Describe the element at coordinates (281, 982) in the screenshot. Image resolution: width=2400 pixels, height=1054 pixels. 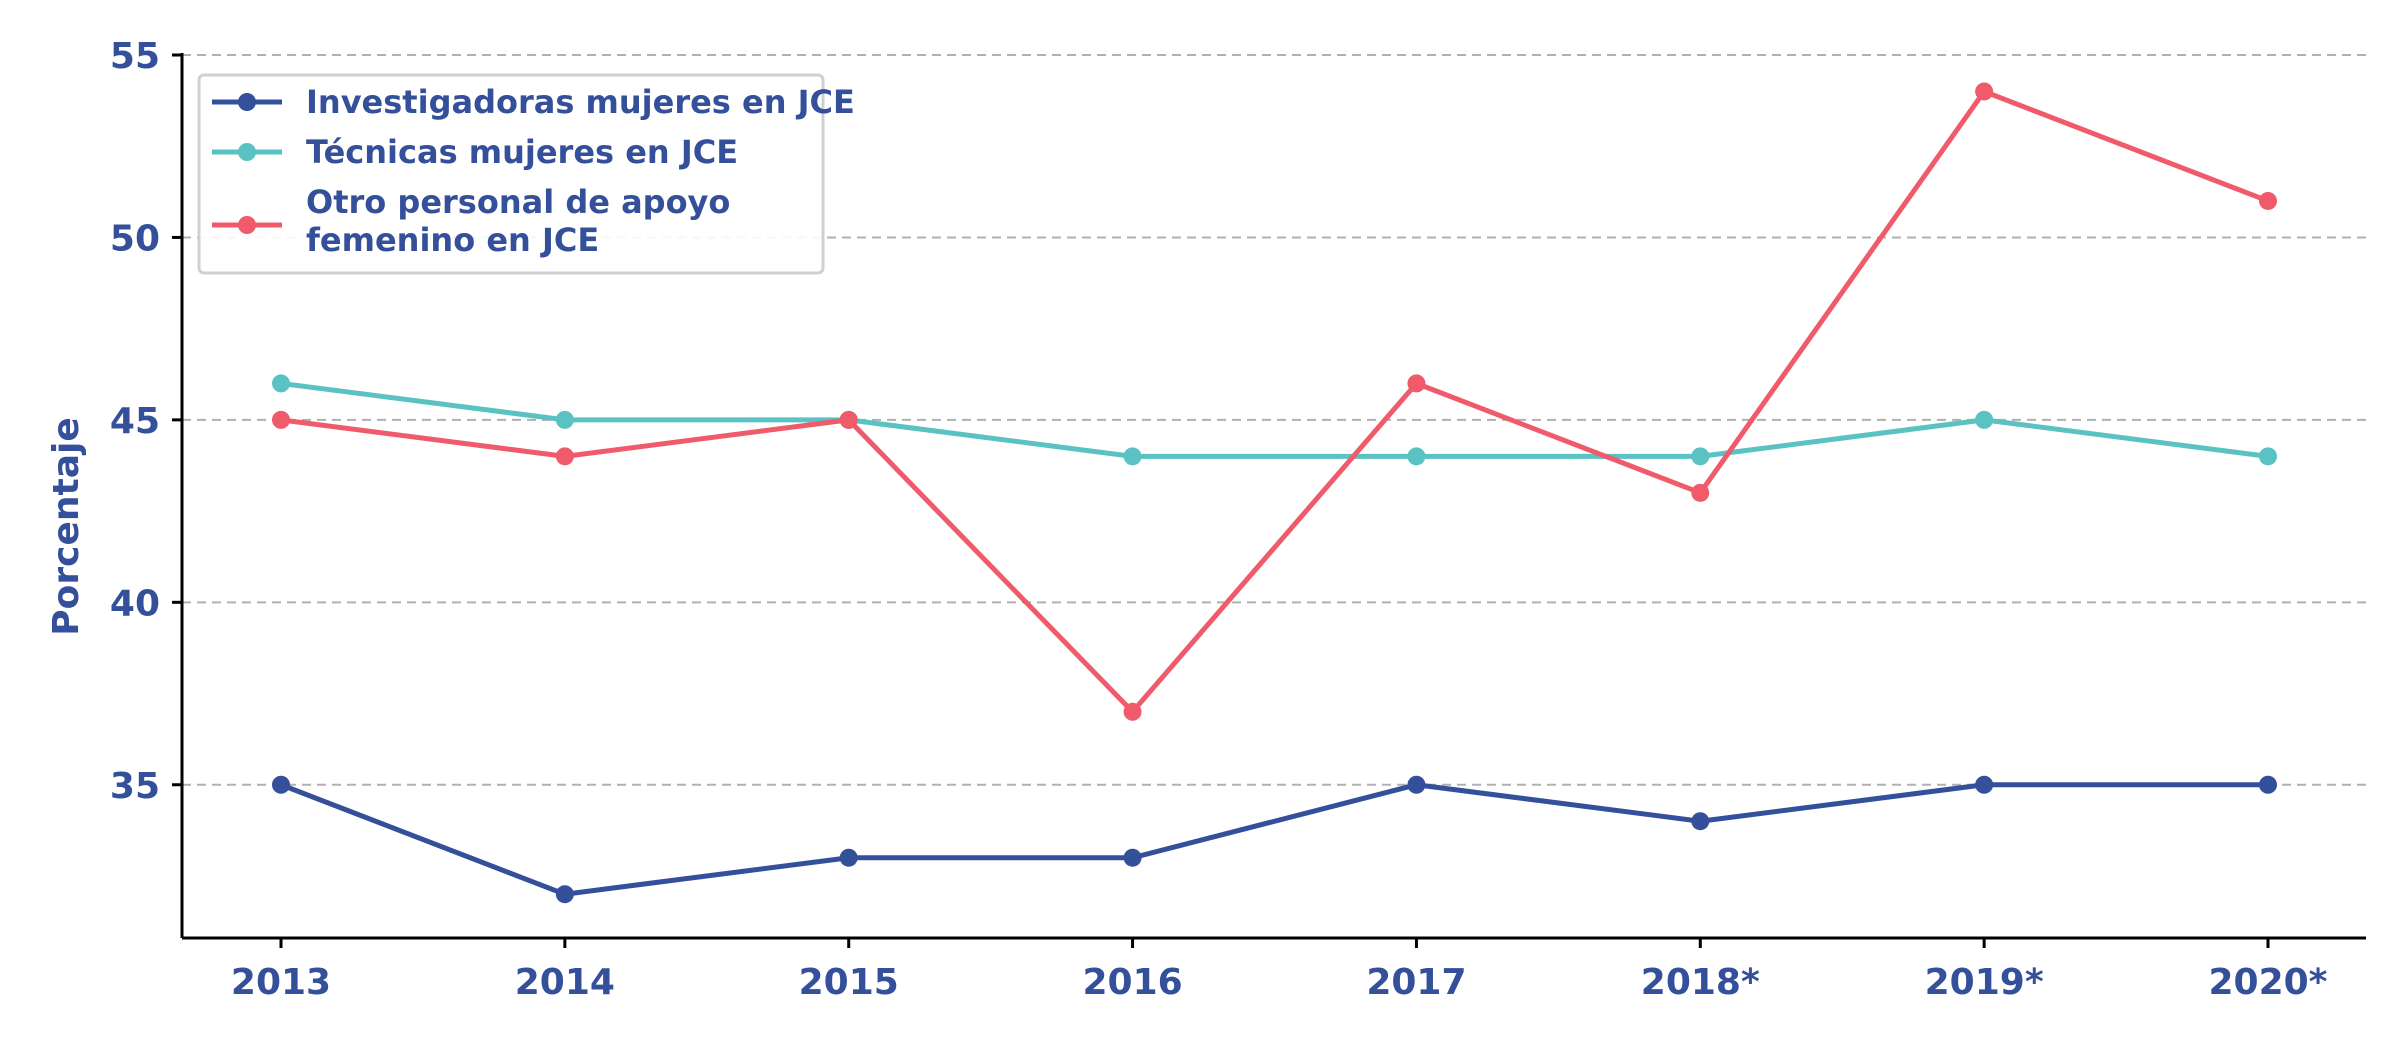
I see `x-tick-label: 2013` at that location.